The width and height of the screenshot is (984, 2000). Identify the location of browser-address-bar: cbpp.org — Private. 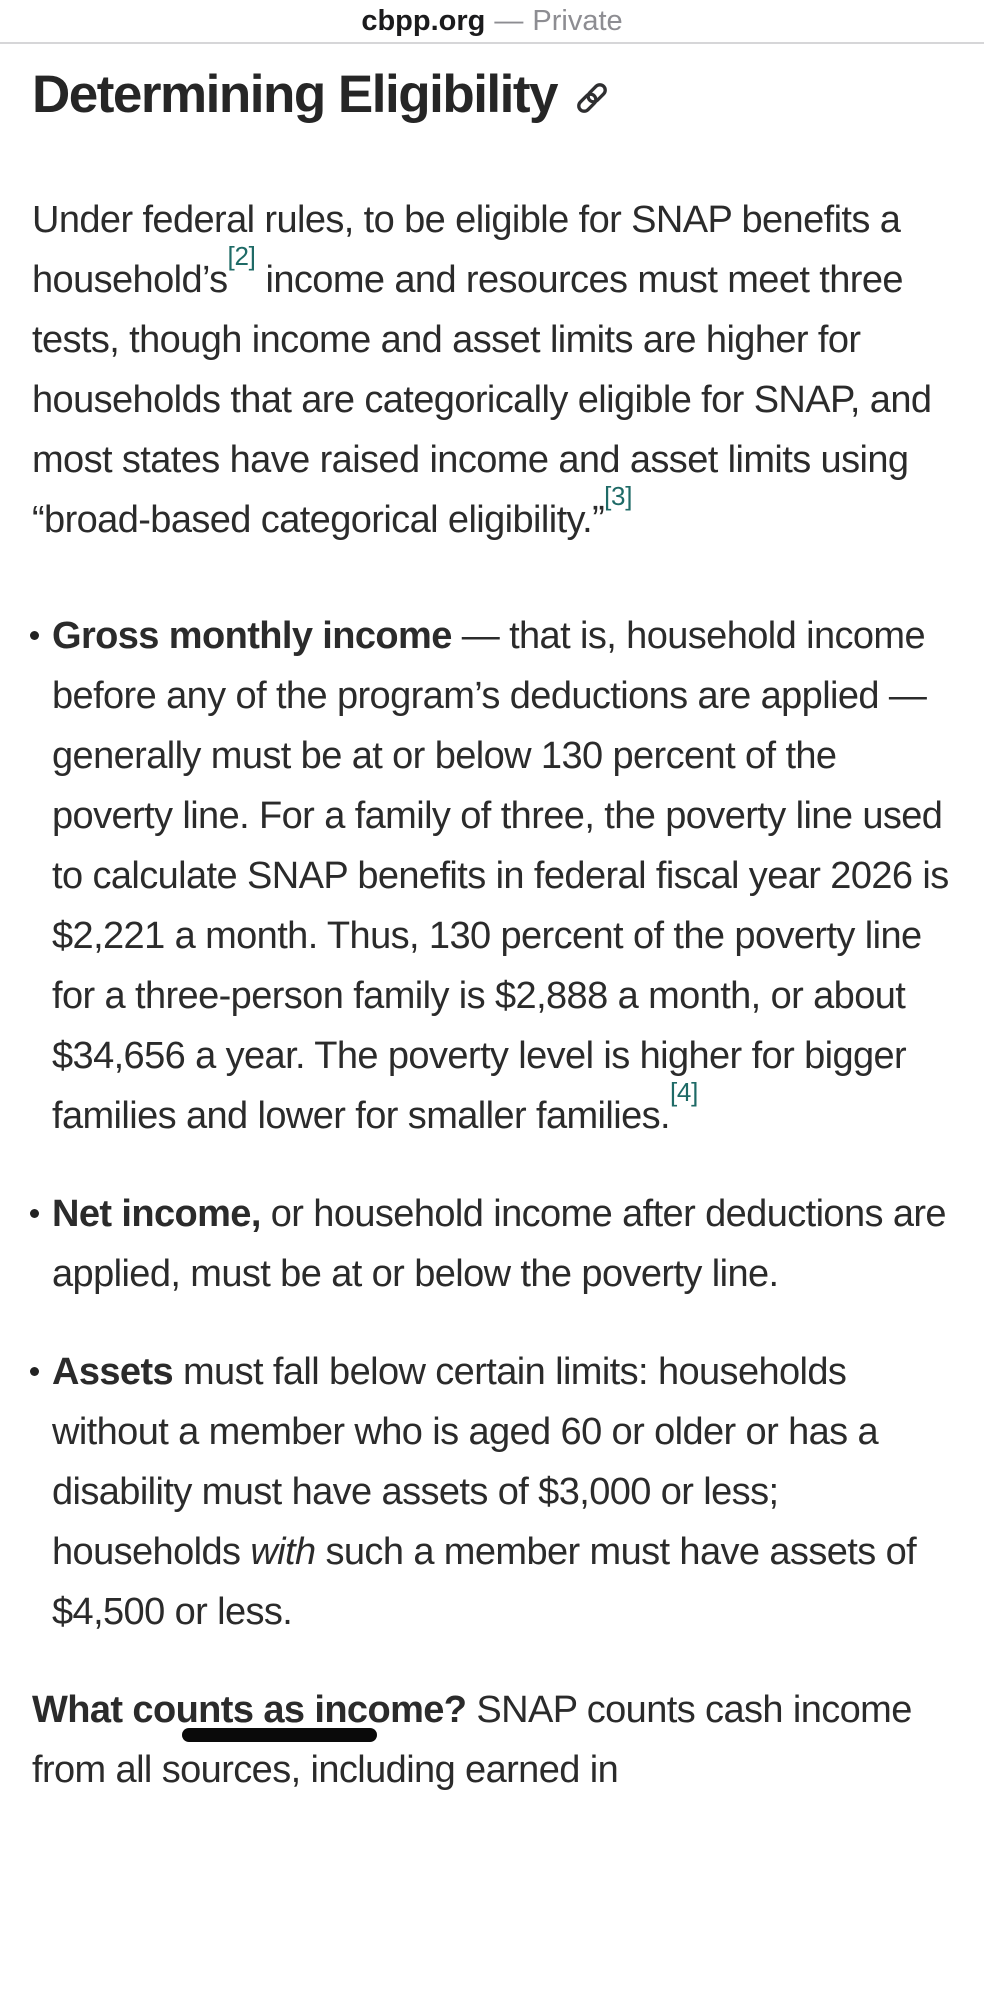
(492, 21).